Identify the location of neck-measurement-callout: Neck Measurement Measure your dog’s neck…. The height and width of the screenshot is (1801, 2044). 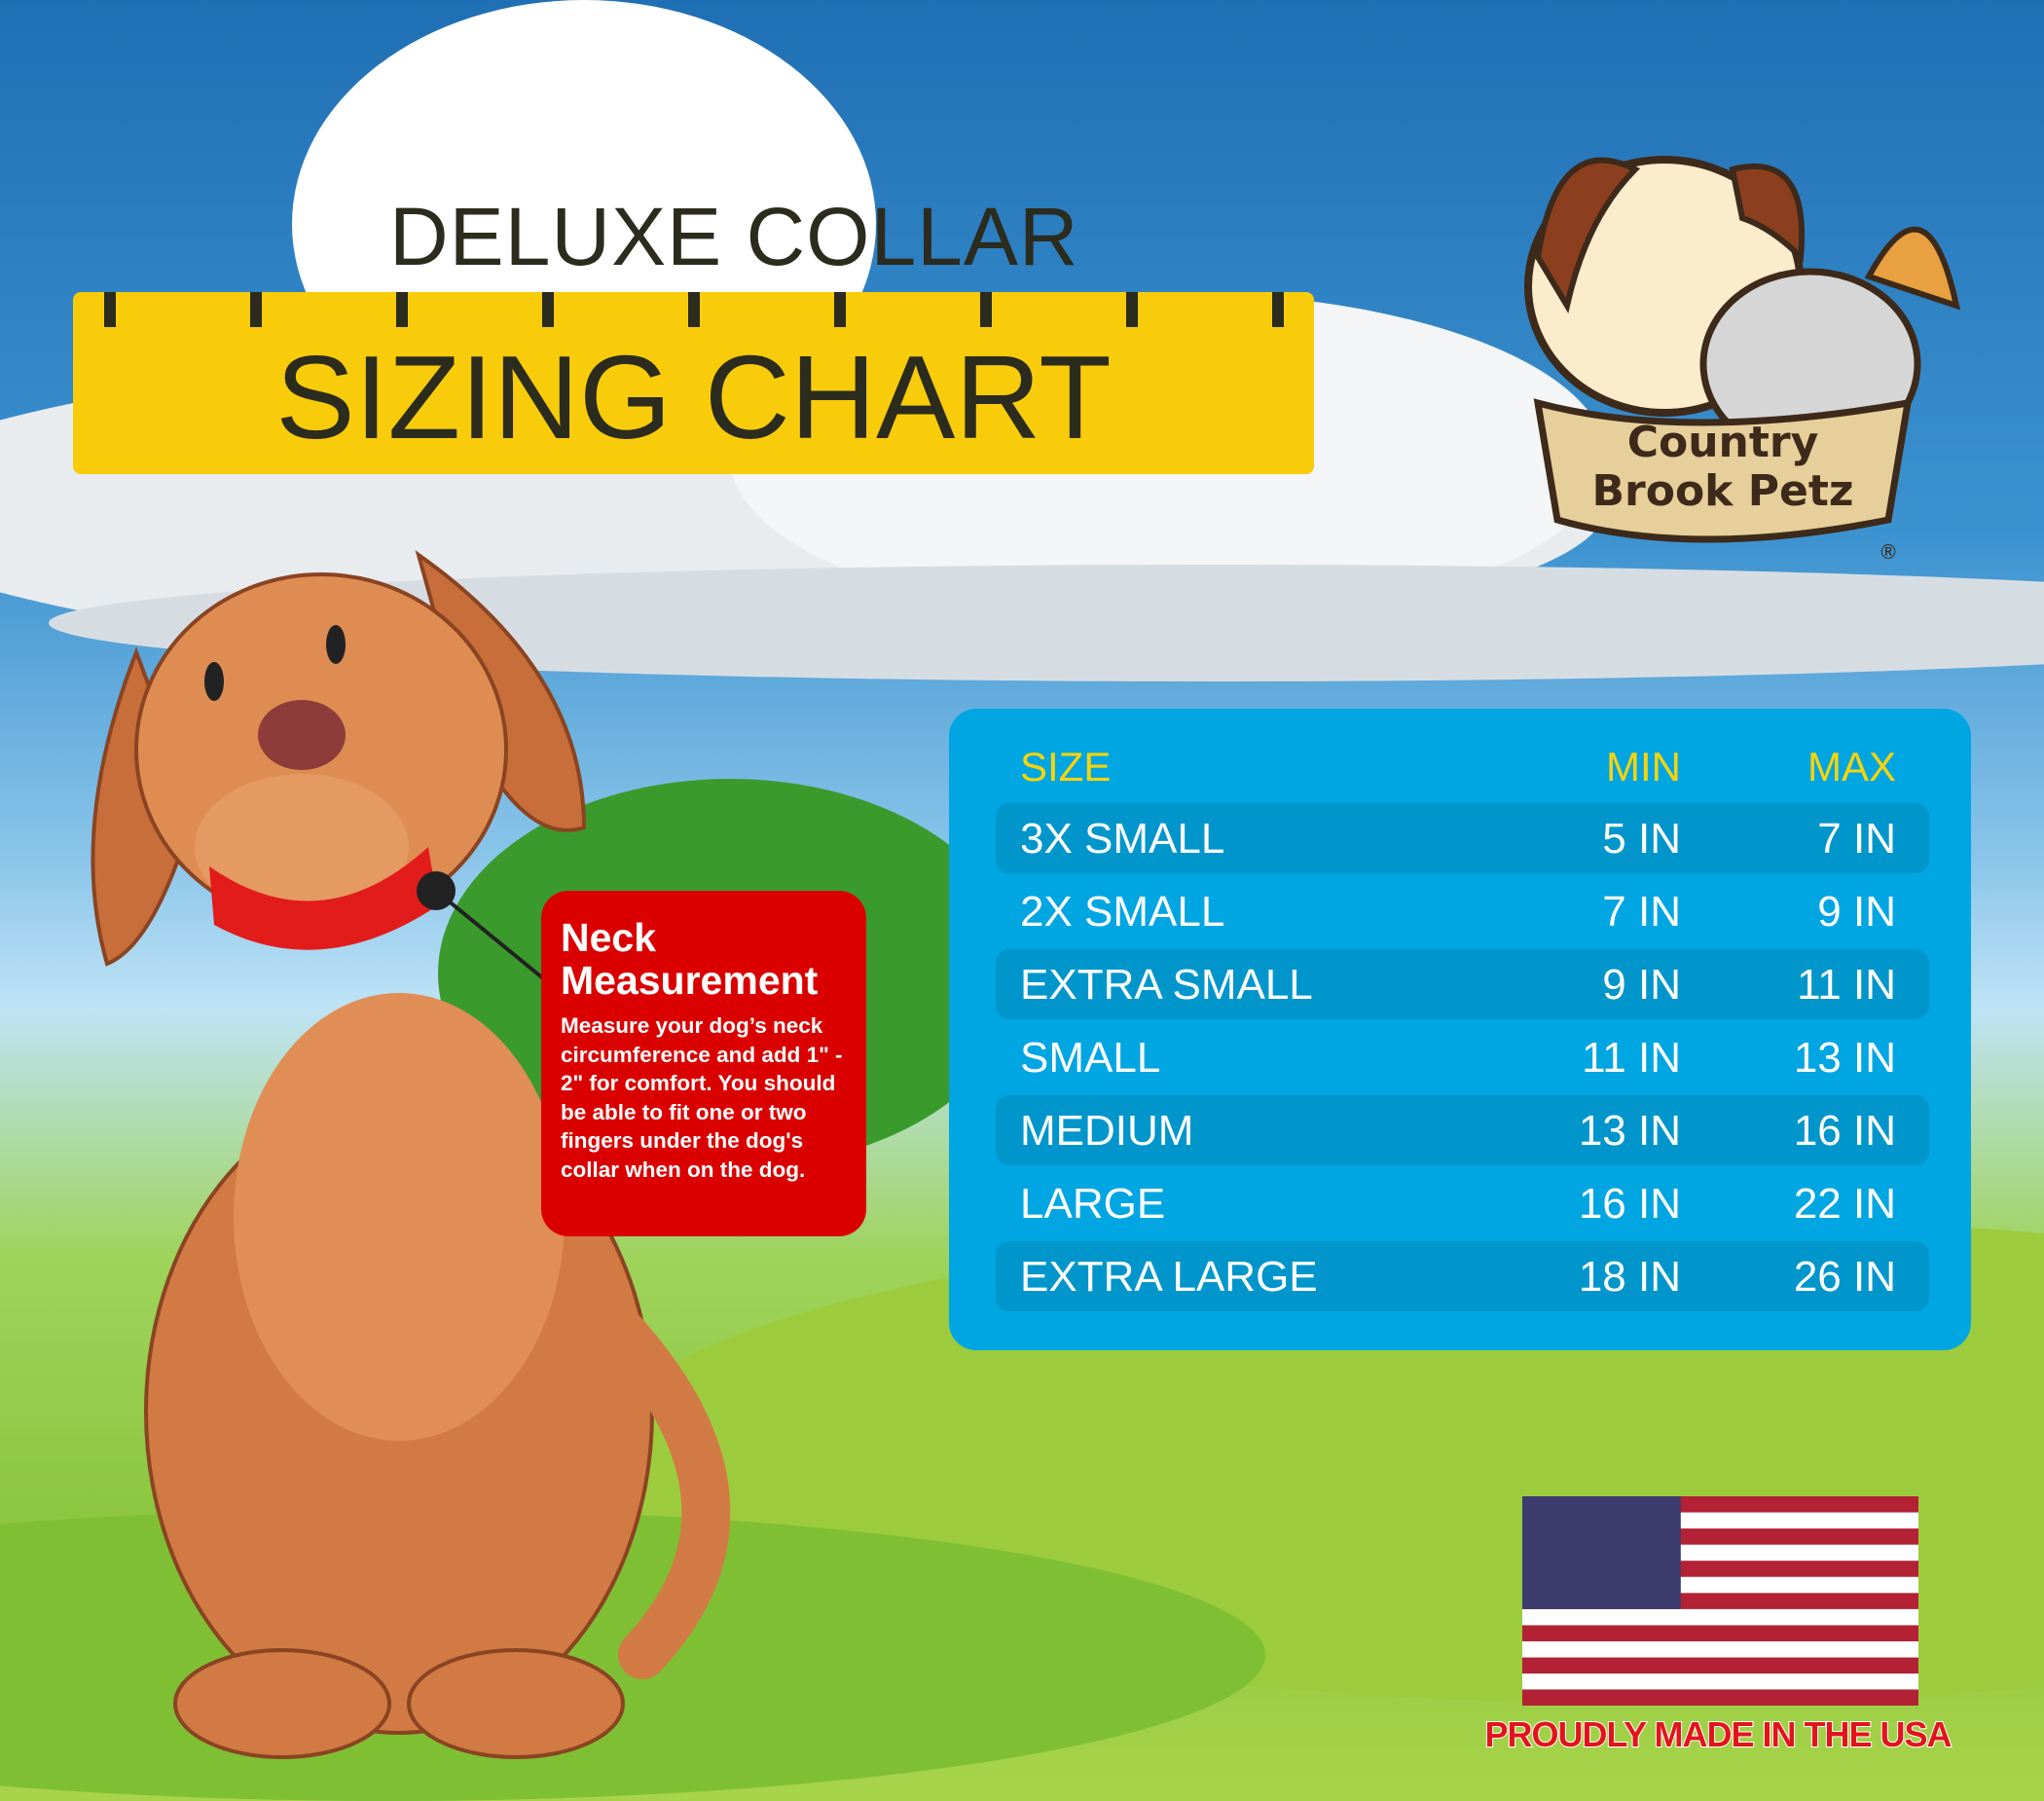
(704, 1064).